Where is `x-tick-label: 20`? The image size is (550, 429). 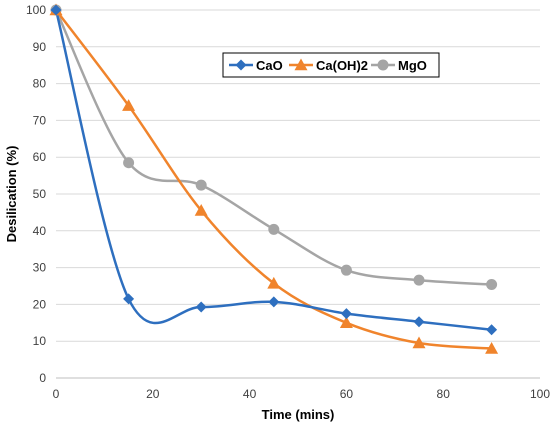
x-tick-label: 20 is located at coordinates (153, 394).